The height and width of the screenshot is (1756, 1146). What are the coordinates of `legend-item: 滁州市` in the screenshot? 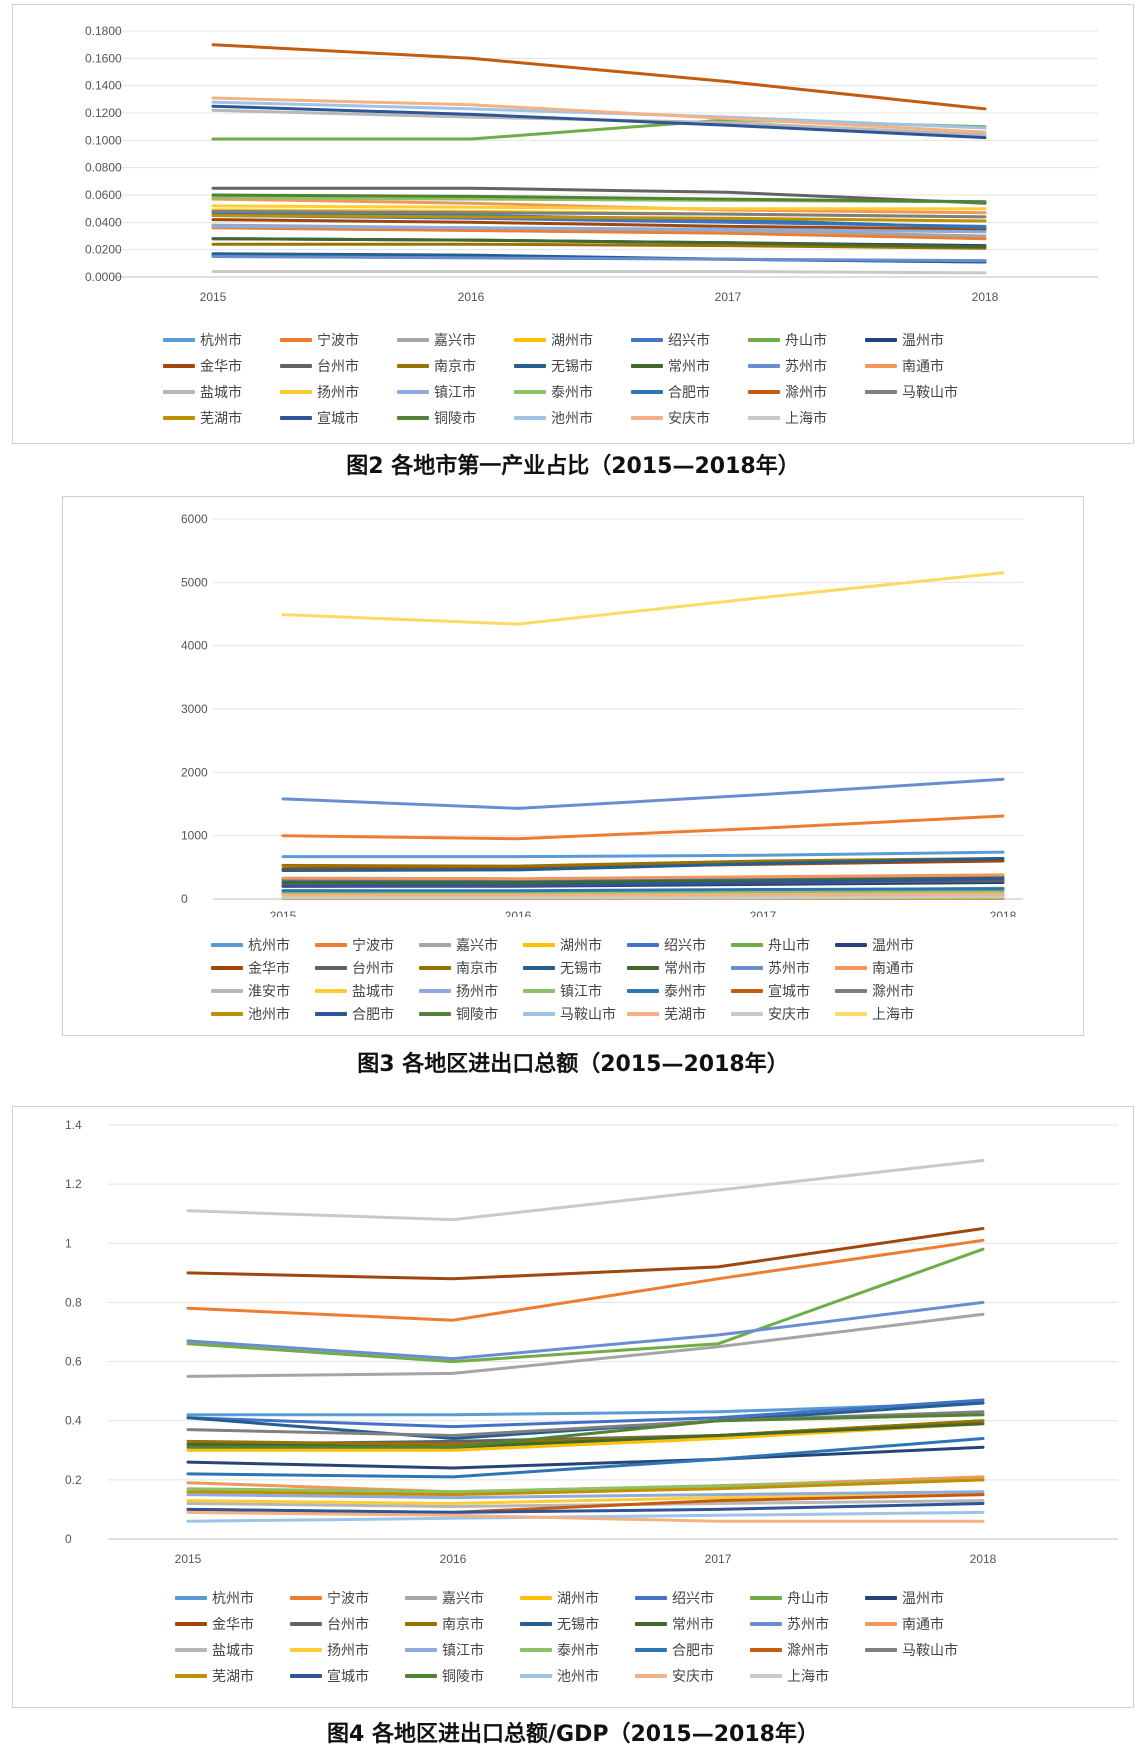 It's located at (807, 1650).